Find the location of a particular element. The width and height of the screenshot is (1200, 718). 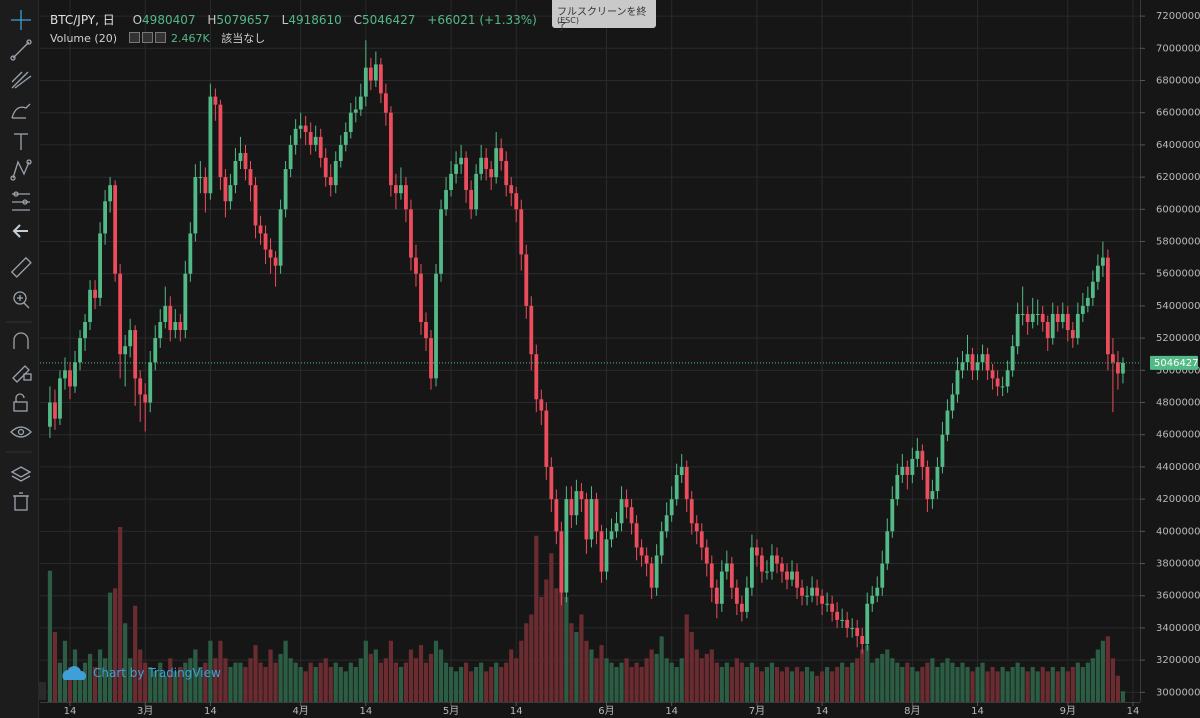

watermark: Chart by TradingView is located at coordinates (140, 674).